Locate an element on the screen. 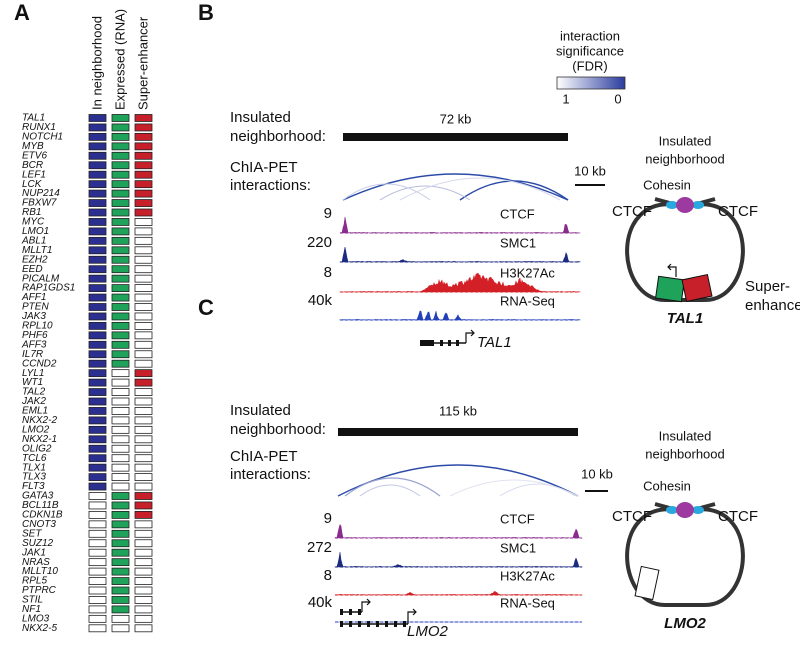 The width and height of the screenshot is (800, 656). column-header: In neighborhood is located at coordinates (96, 63).